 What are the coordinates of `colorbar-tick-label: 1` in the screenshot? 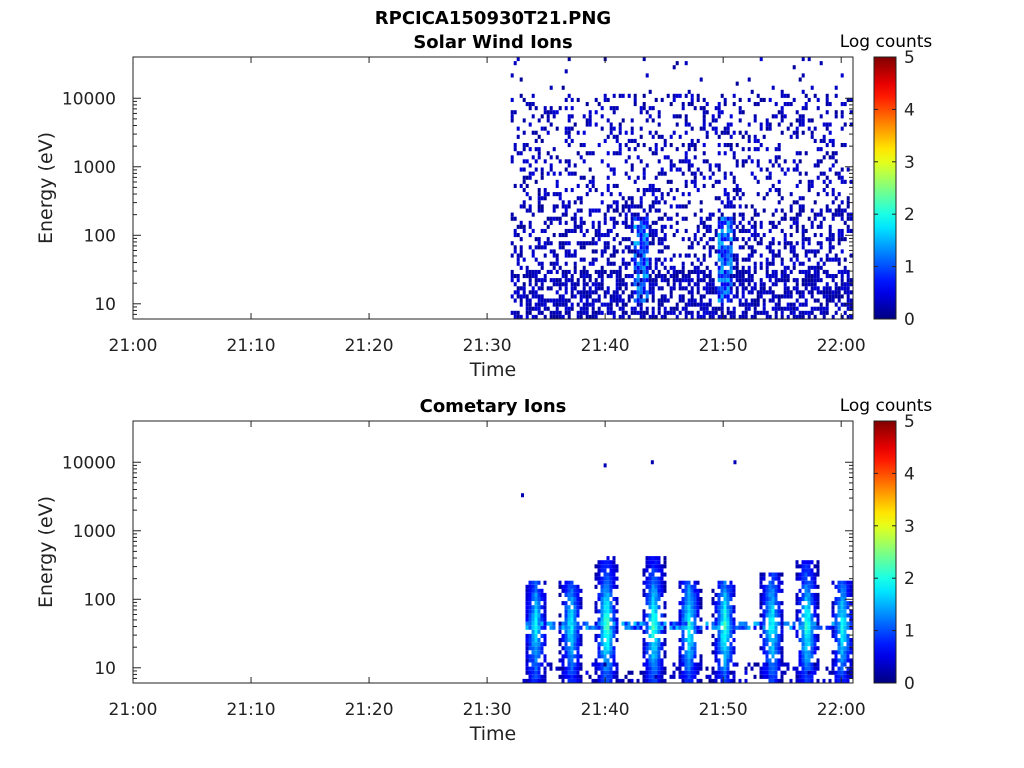 It's located at (909, 268).